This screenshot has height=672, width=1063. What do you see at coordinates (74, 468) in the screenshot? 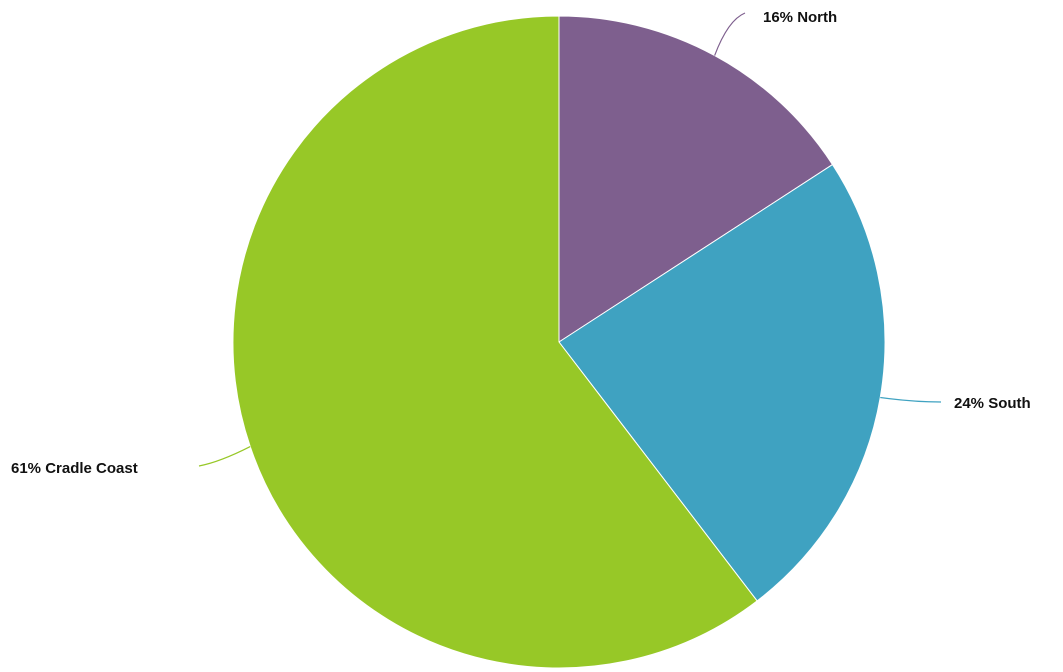
I see `slice-label-cradle-coast: 61% Cradle Coast` at bounding box center [74, 468].